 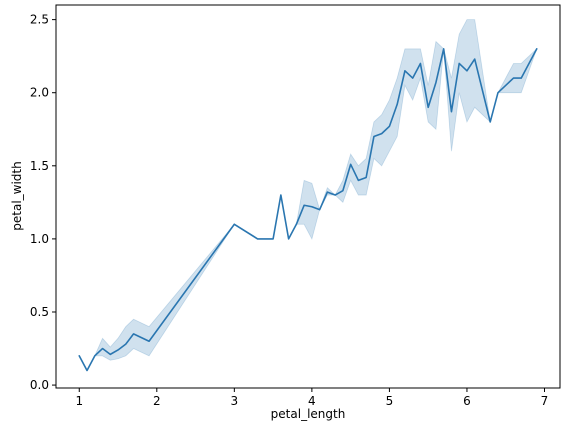 I want to click on y-tick-label: 2.5, so click(x=39, y=20).